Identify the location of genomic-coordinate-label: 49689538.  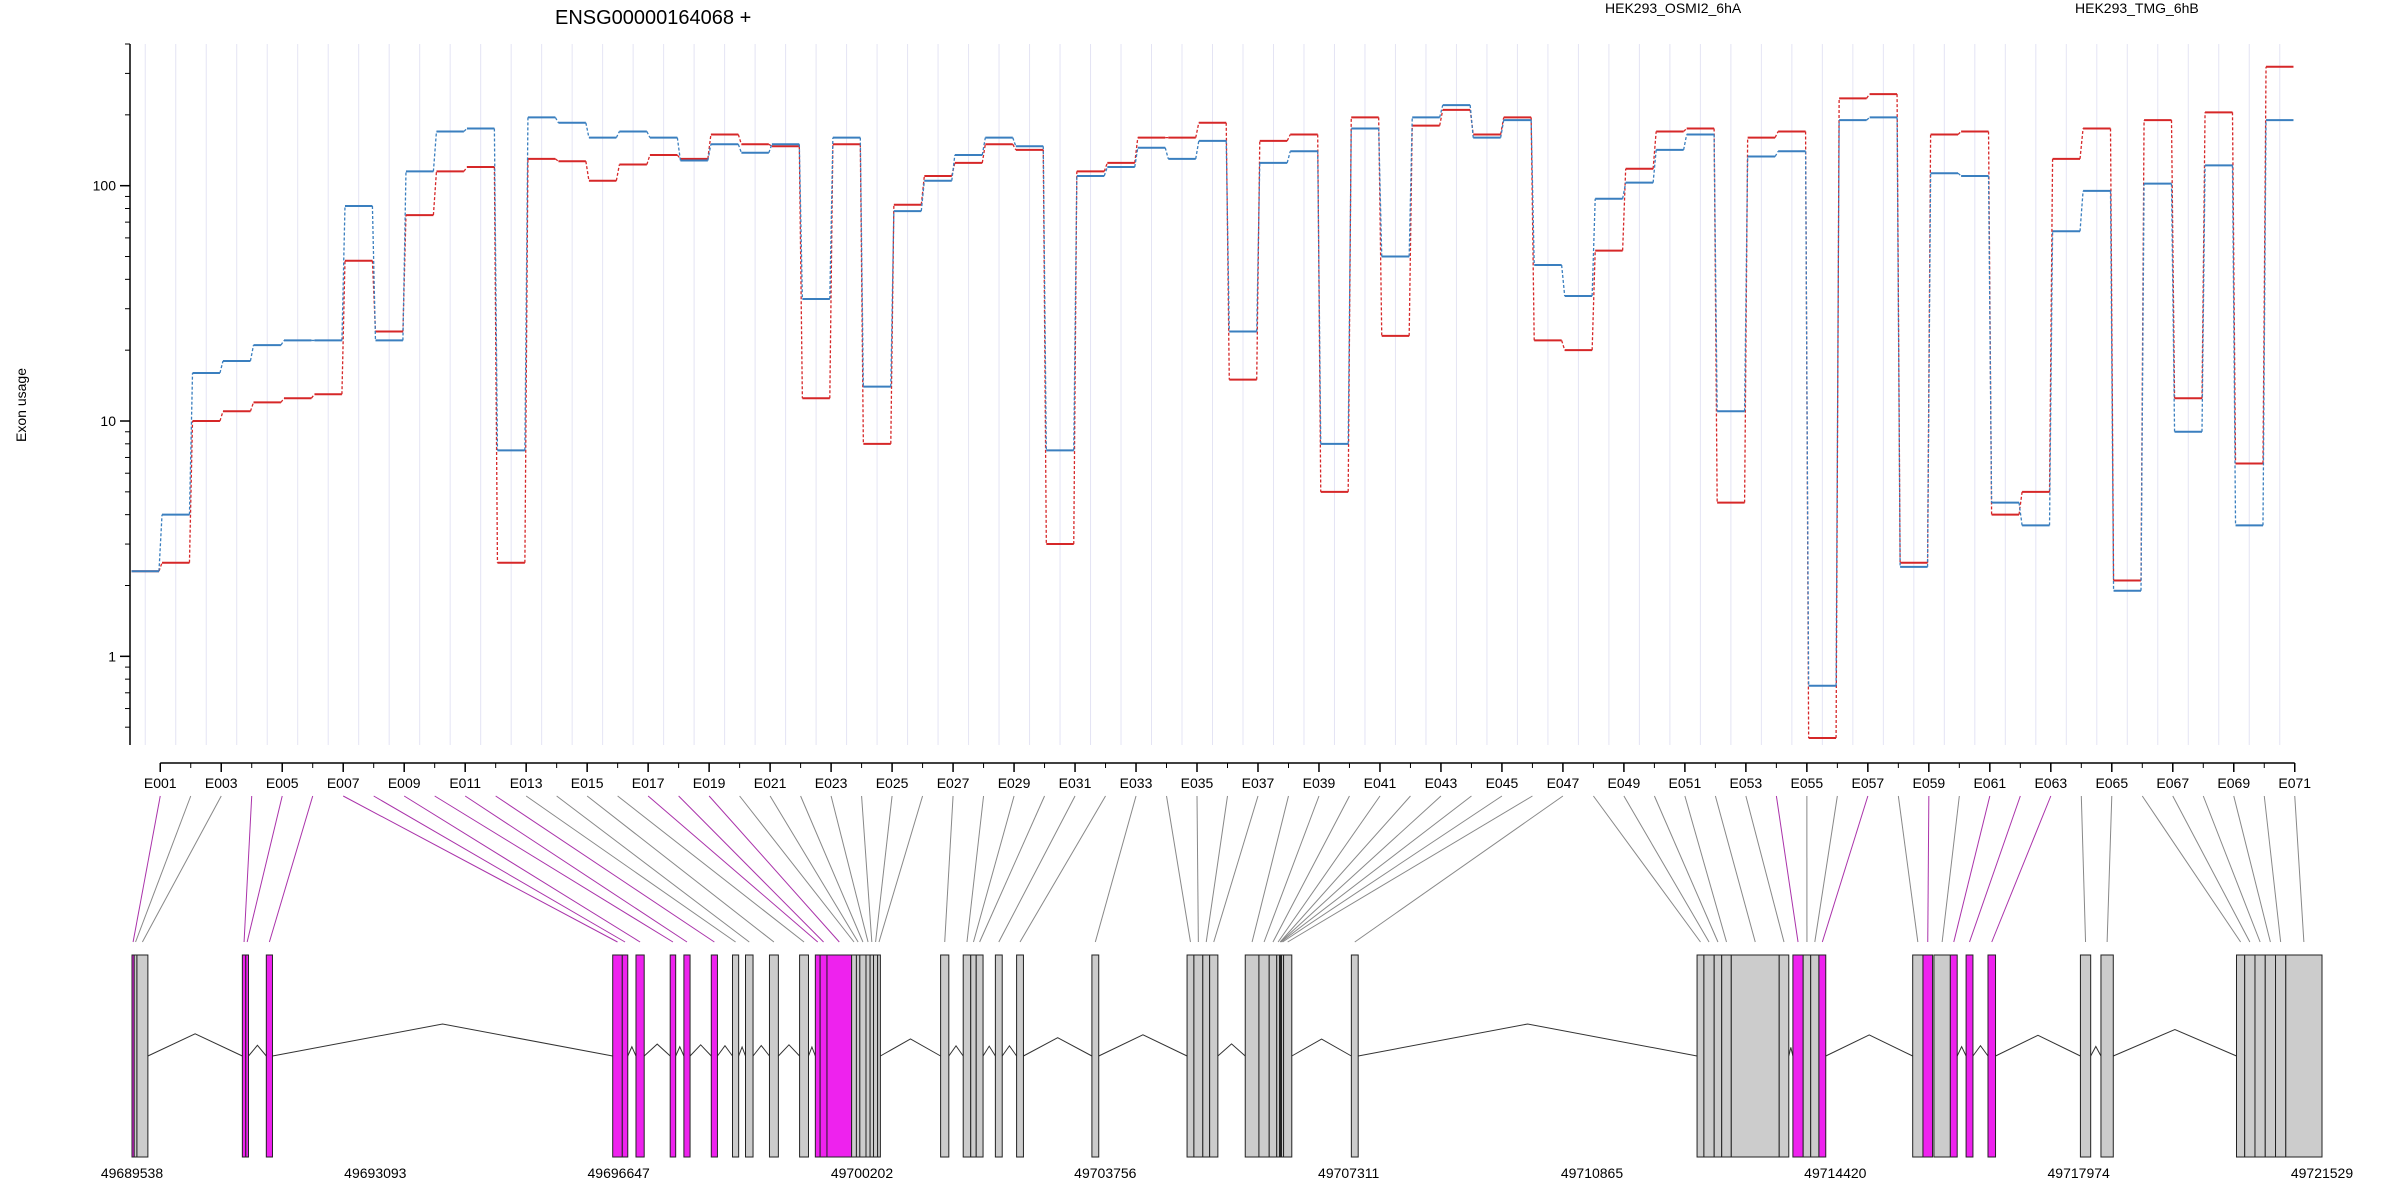
(132, 1173).